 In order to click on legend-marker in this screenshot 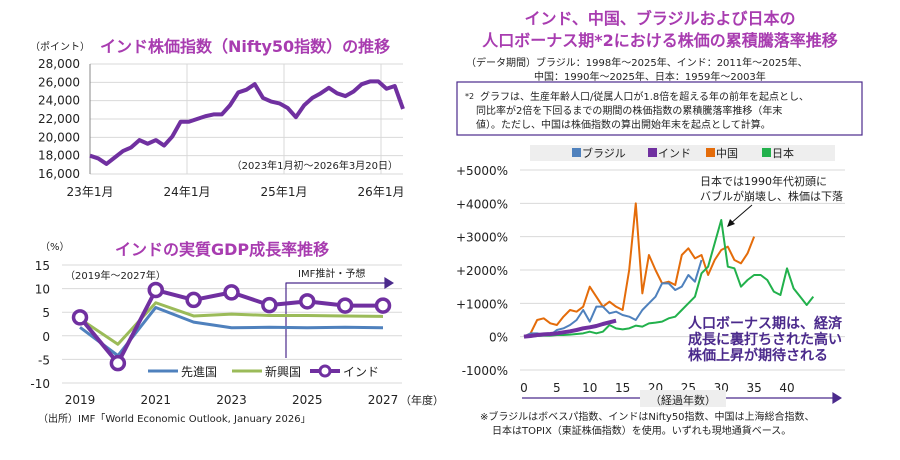, I will do `click(325, 371)`.